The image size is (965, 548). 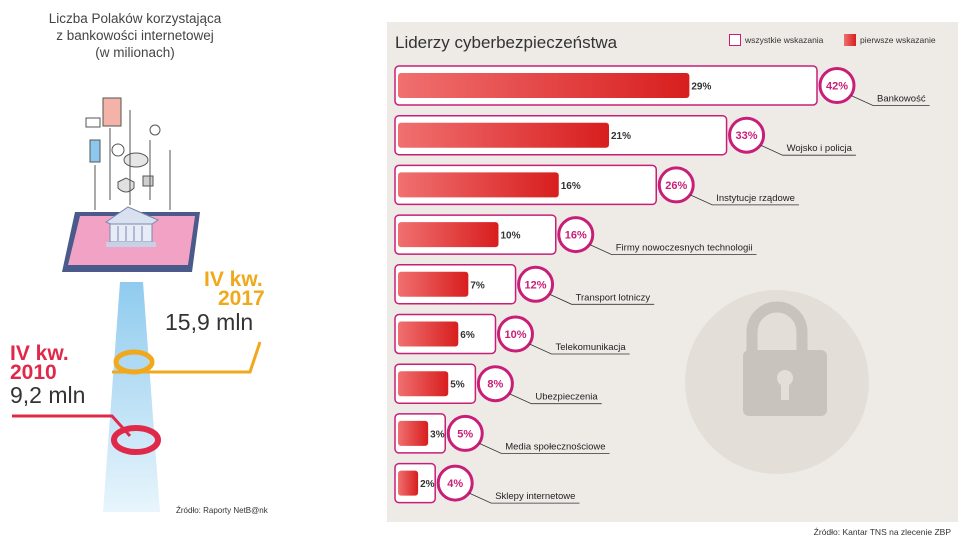 I want to click on category-label: Media społecznościowe, so click(x=555, y=446).